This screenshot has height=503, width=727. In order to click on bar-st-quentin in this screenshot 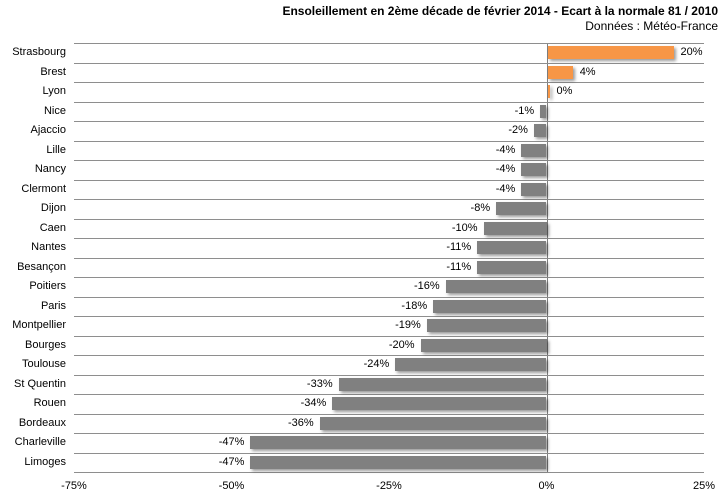, I will do `click(442, 384)`.